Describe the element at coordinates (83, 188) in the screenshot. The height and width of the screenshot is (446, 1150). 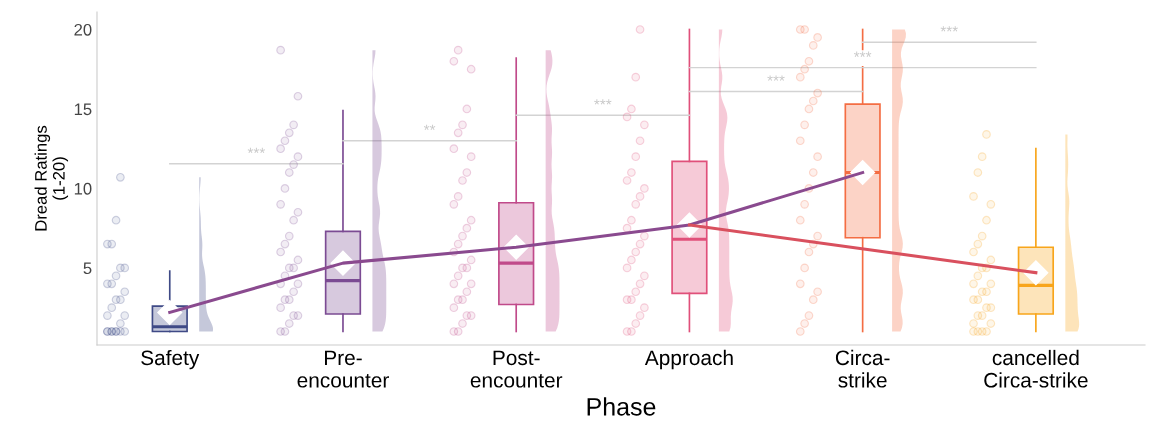
I see `y-tick-label: 10` at that location.